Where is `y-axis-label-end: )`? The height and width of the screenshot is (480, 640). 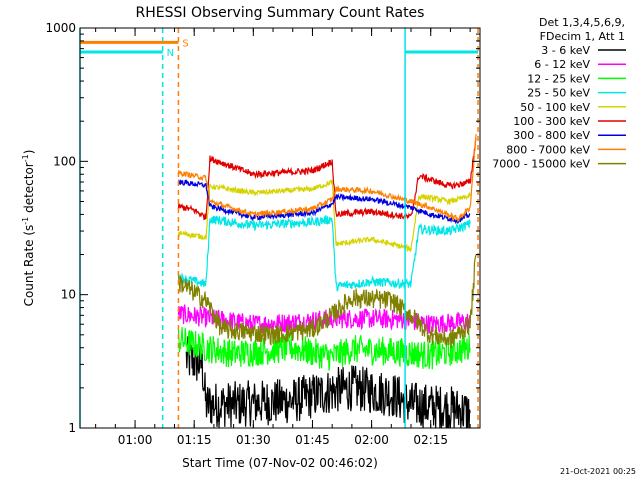
y-axis-label-end: ) is located at coordinates (29, 152).